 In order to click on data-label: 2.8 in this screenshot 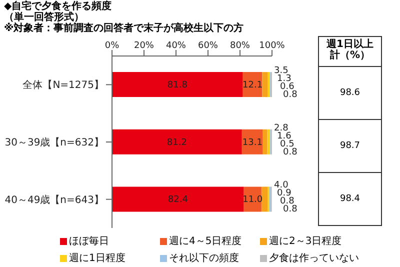, I will do `click(281, 128)`.